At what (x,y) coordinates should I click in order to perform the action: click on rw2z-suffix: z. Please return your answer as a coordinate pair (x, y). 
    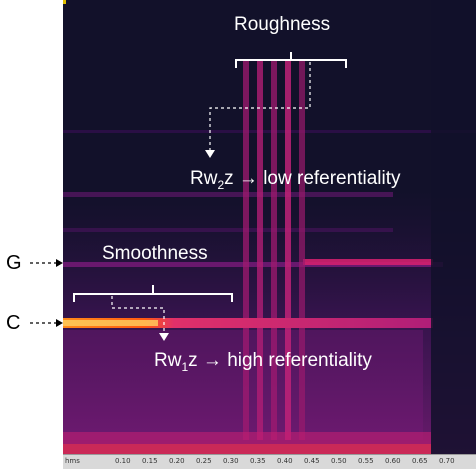
    Looking at the image, I should click on (229, 178).